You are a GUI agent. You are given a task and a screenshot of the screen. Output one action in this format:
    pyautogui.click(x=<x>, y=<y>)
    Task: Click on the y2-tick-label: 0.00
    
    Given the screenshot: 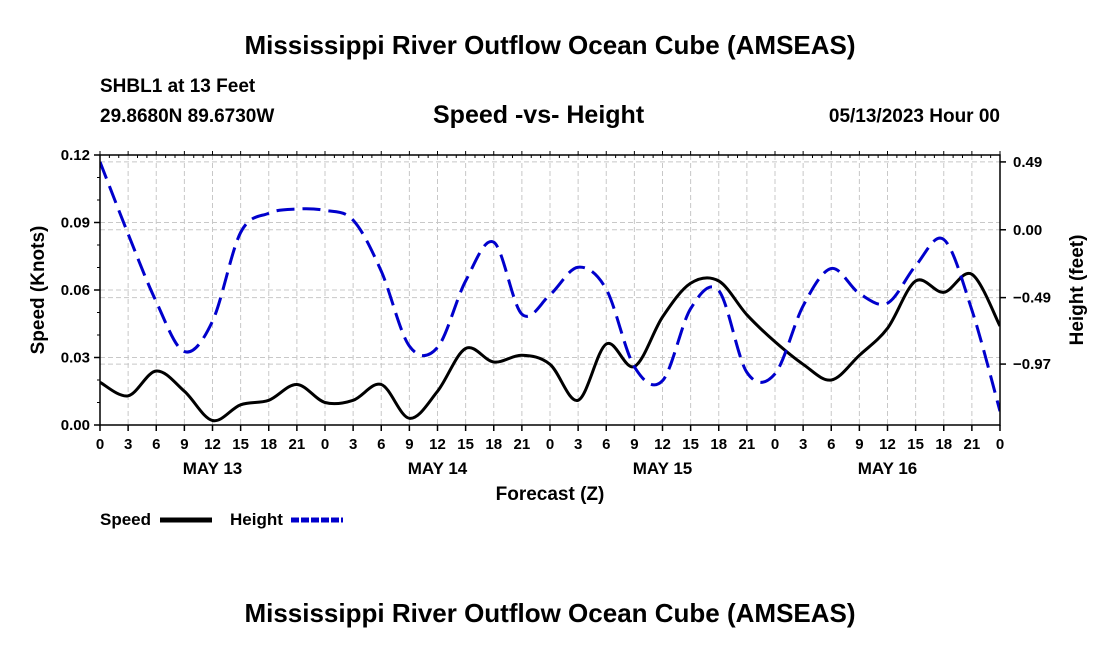 What is the action you would take?
    pyautogui.click(x=1027, y=230)
    